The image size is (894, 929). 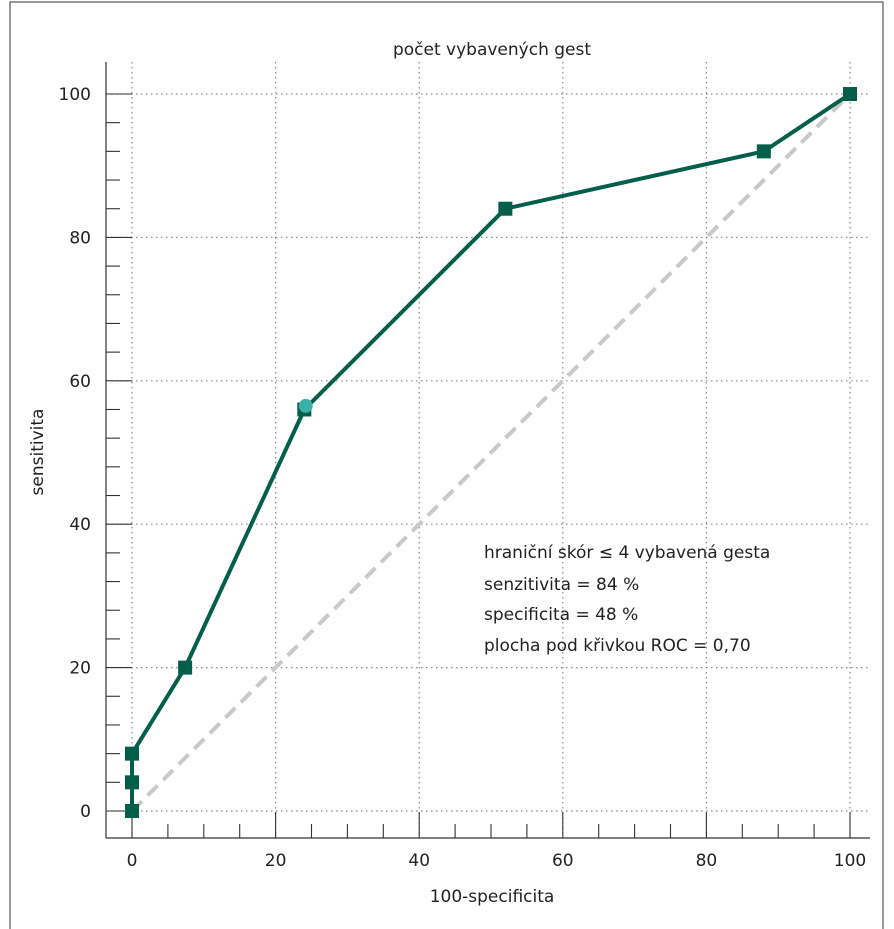 I want to click on annotation-line-auc: plocha pod křivkou ROC = 0,70, so click(x=617, y=646).